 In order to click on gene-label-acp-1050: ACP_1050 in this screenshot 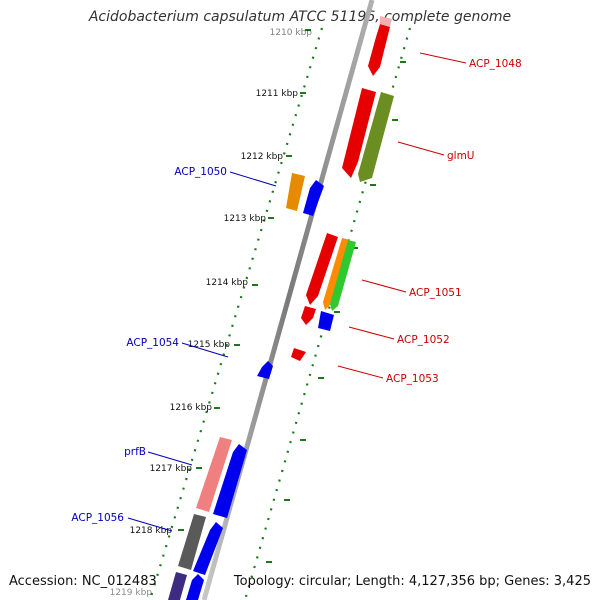, I will do `click(200, 172)`.